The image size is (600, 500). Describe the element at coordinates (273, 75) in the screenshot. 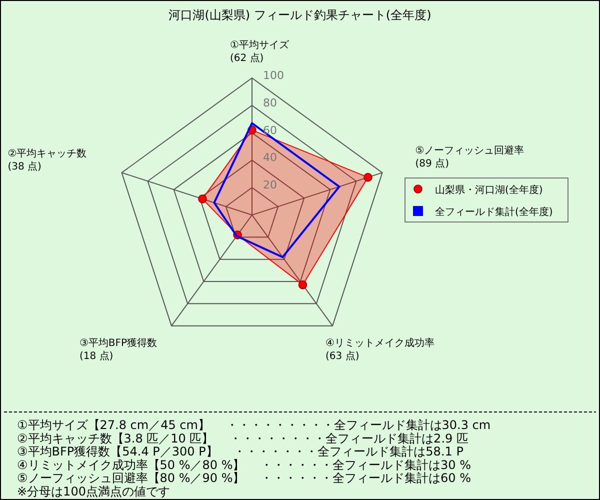

I see `ytick: 100` at that location.